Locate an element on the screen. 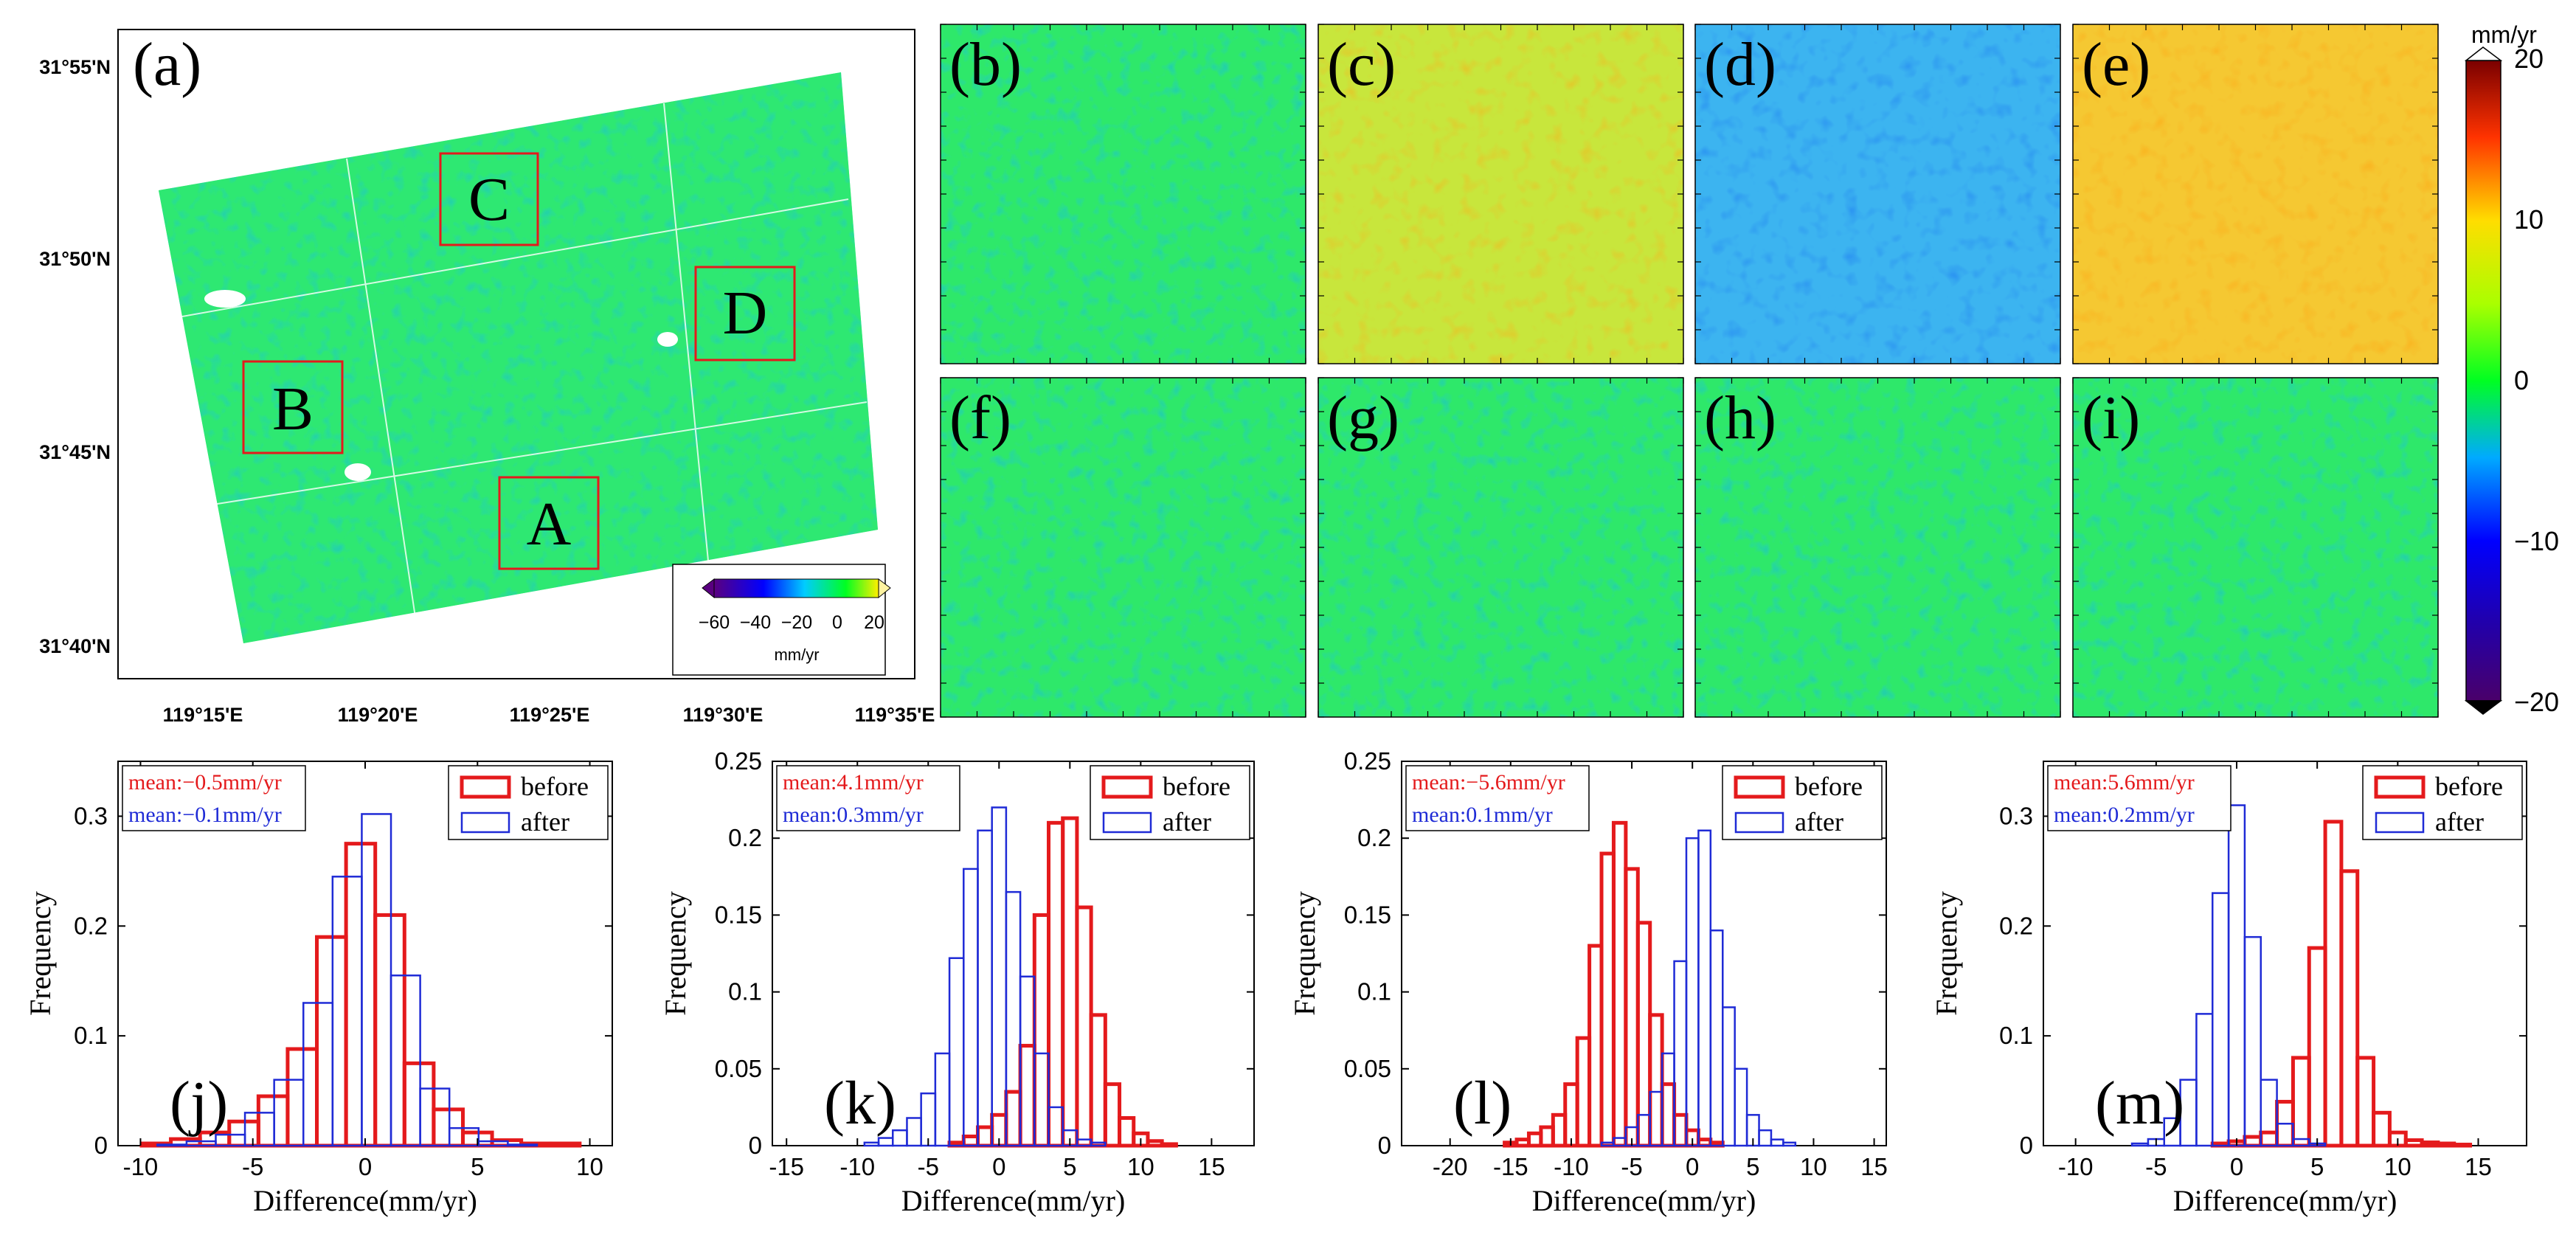 Image resolution: width=2576 pixels, height=1260 pixels. legend-swatch-before-m is located at coordinates (2400, 787).